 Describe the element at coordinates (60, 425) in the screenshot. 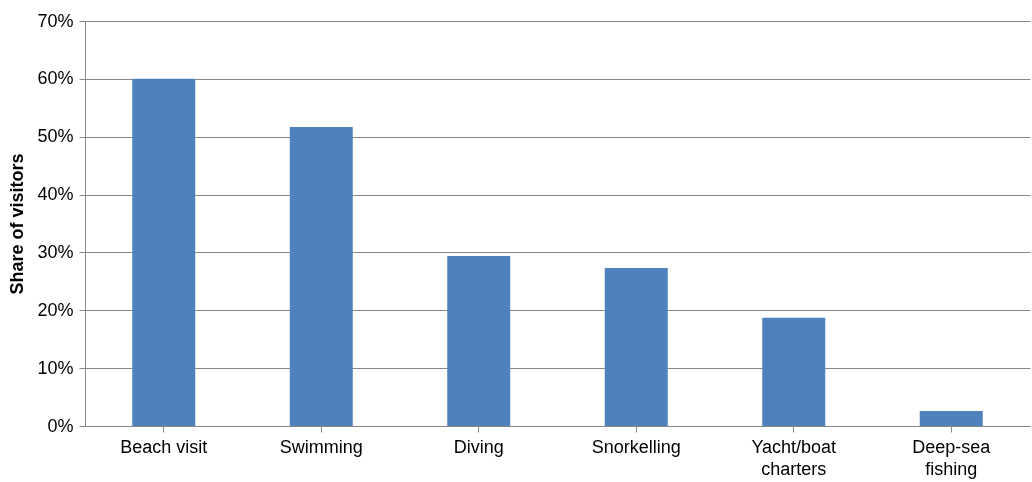

I see `y-tick-label: 0%` at that location.